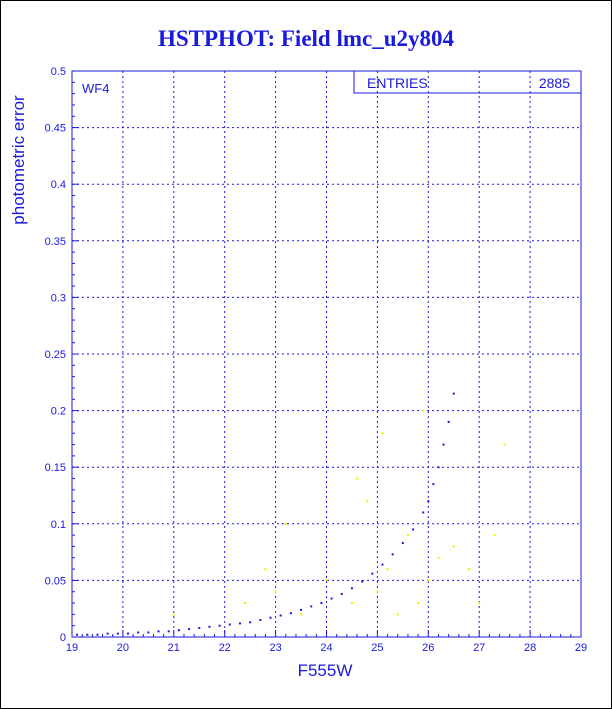 The width and height of the screenshot is (612, 709). Describe the element at coordinates (479, 648) in the screenshot. I see `x-tick-label: 27` at that location.